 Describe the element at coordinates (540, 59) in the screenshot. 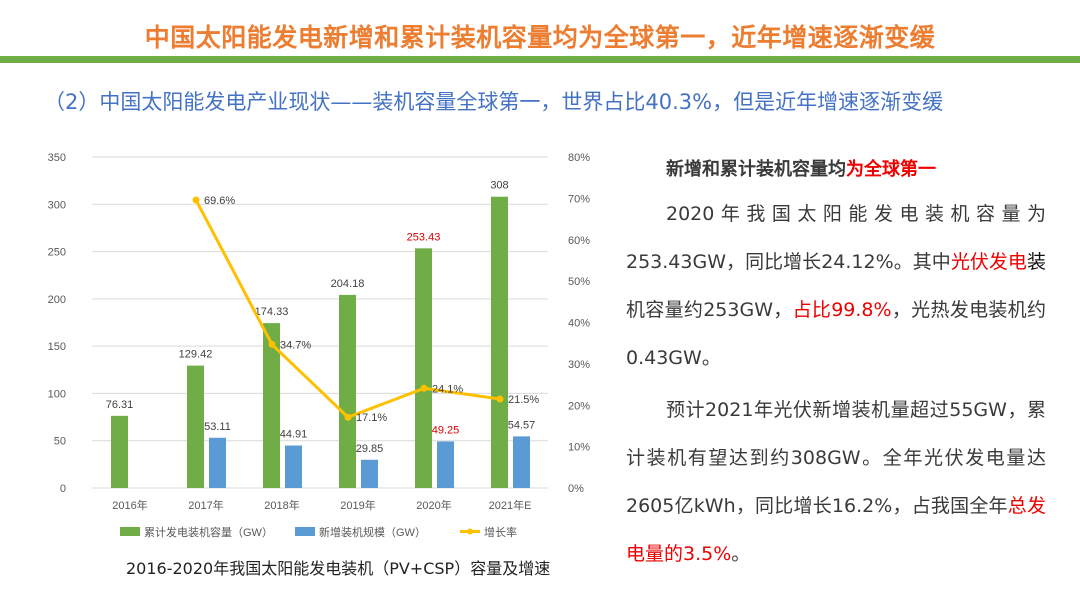

I see `title-divider` at that location.